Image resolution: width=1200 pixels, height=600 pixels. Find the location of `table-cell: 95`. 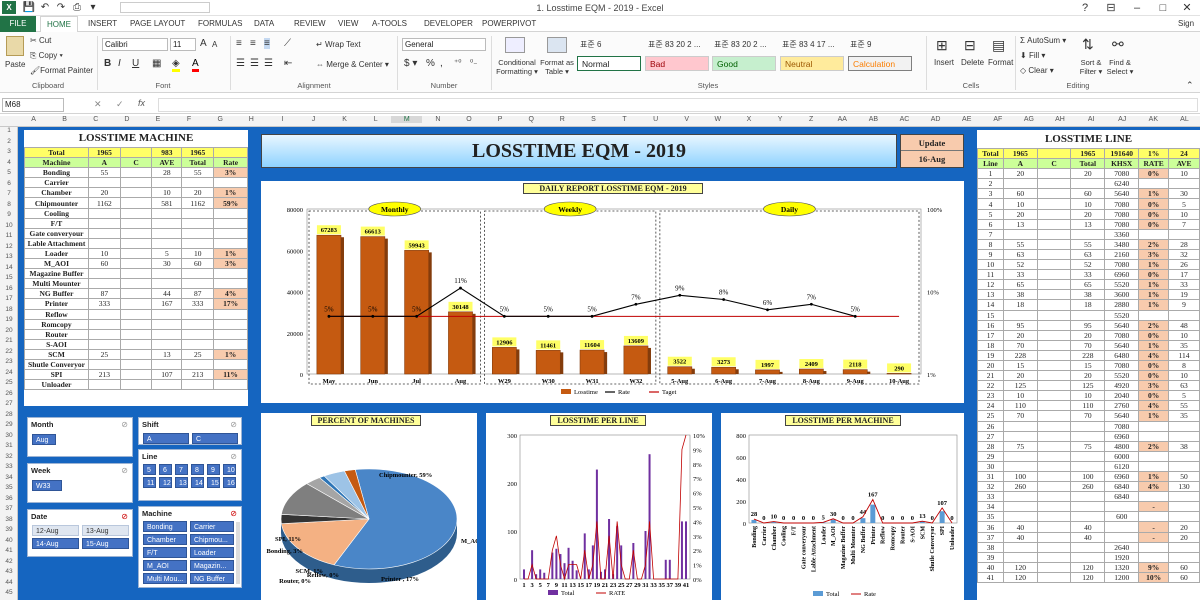

table-cell: 95 is located at coordinates (1088, 325).